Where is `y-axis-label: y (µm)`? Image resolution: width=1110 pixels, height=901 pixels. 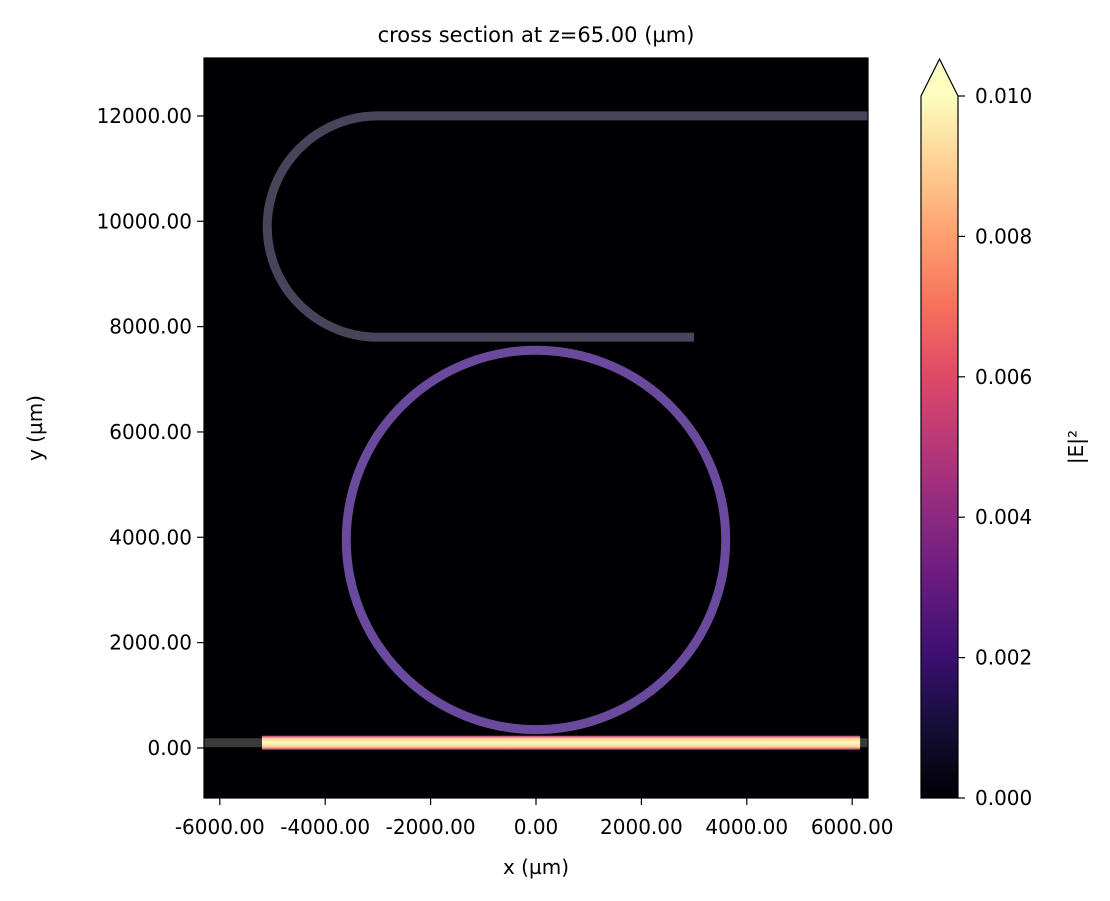 y-axis-label: y (µm) is located at coordinates (35, 428).